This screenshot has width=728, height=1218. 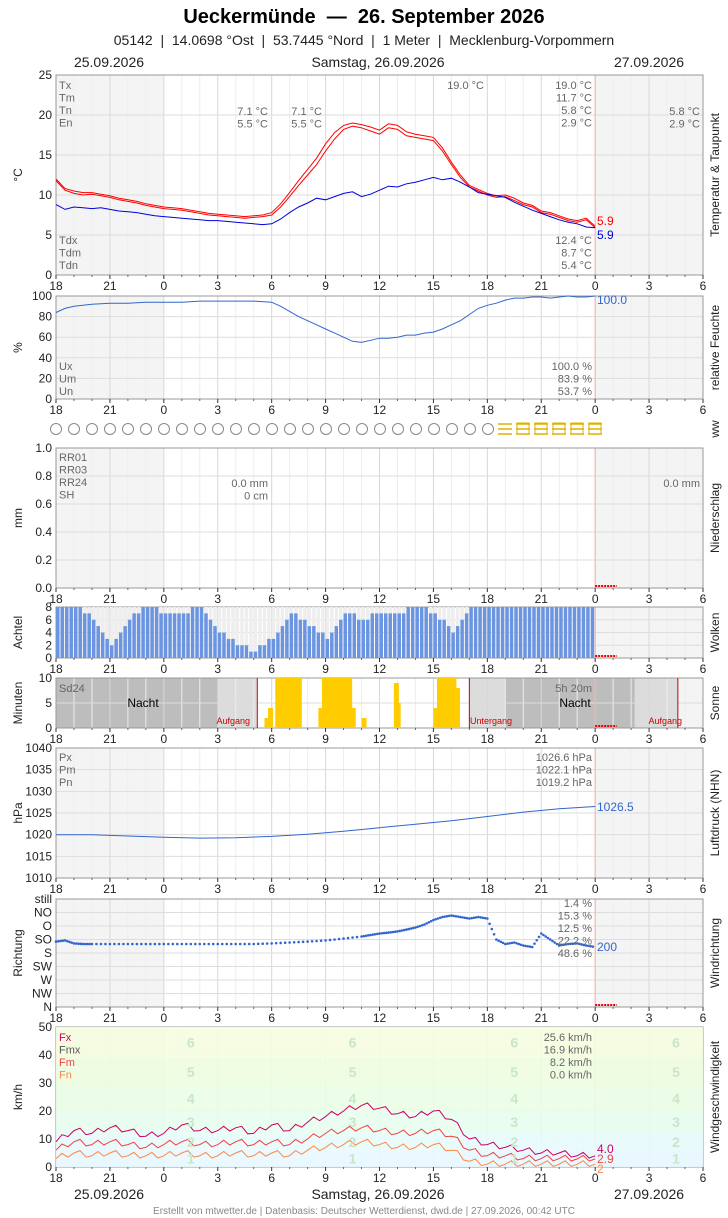 What do you see at coordinates (380, 410) in the screenshot?
I see `humidity-xtick-label: 12` at bounding box center [380, 410].